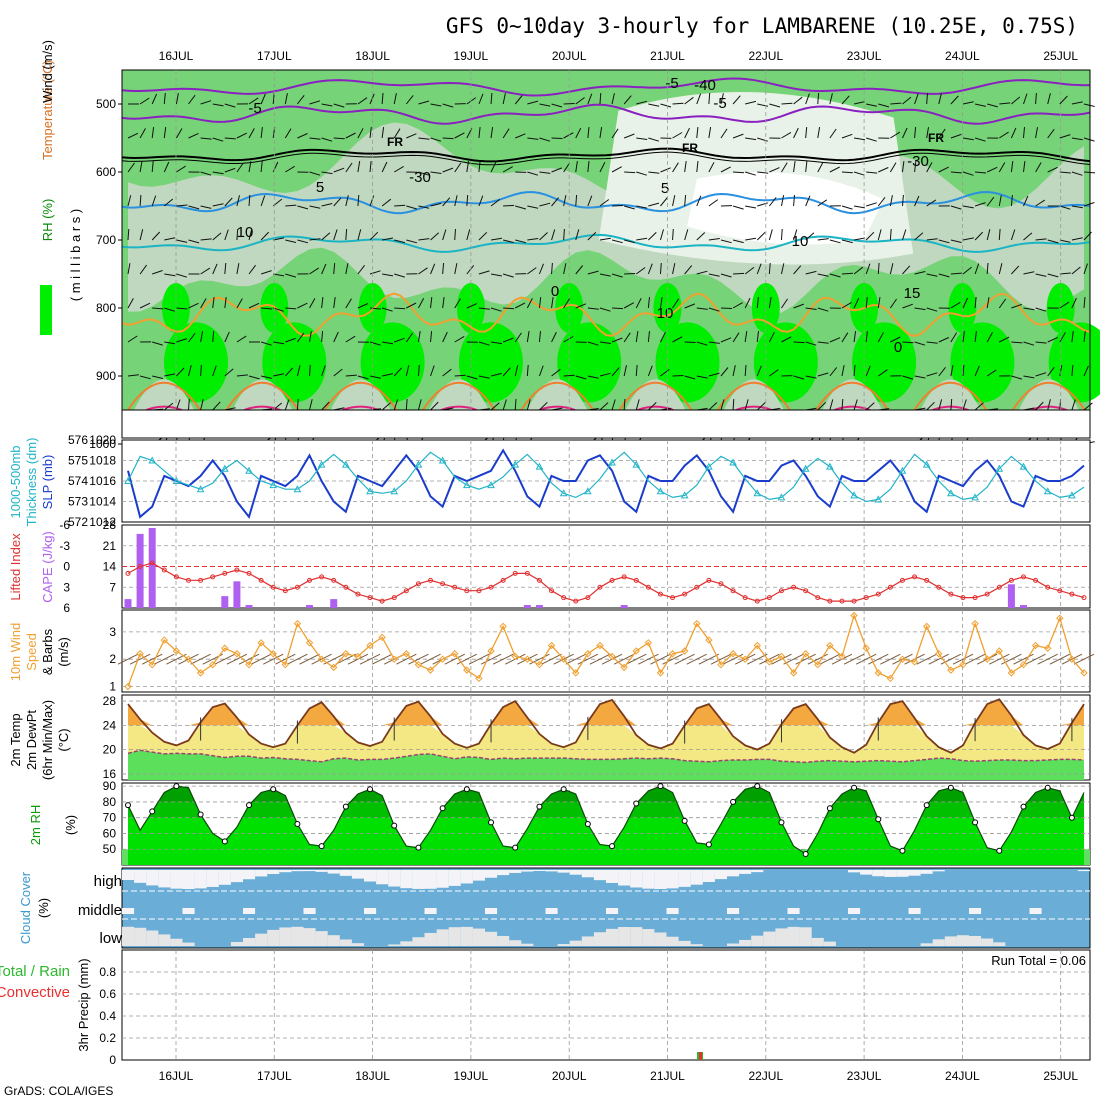 The height and width of the screenshot is (1100, 1100). Describe the element at coordinates (606, 712) in the screenshot. I see `temp-hot-fill` at that location.